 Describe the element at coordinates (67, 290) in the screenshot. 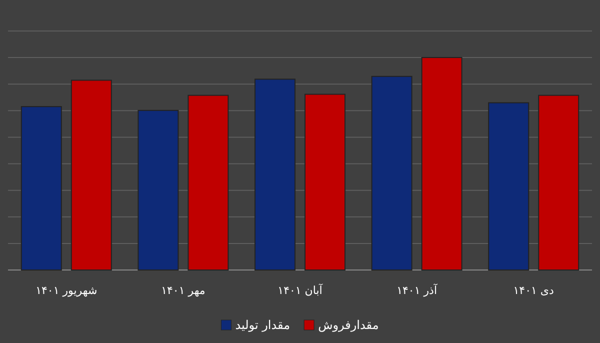

I see `x-tick-label: شهریور ۱۴۰۱` at that location.